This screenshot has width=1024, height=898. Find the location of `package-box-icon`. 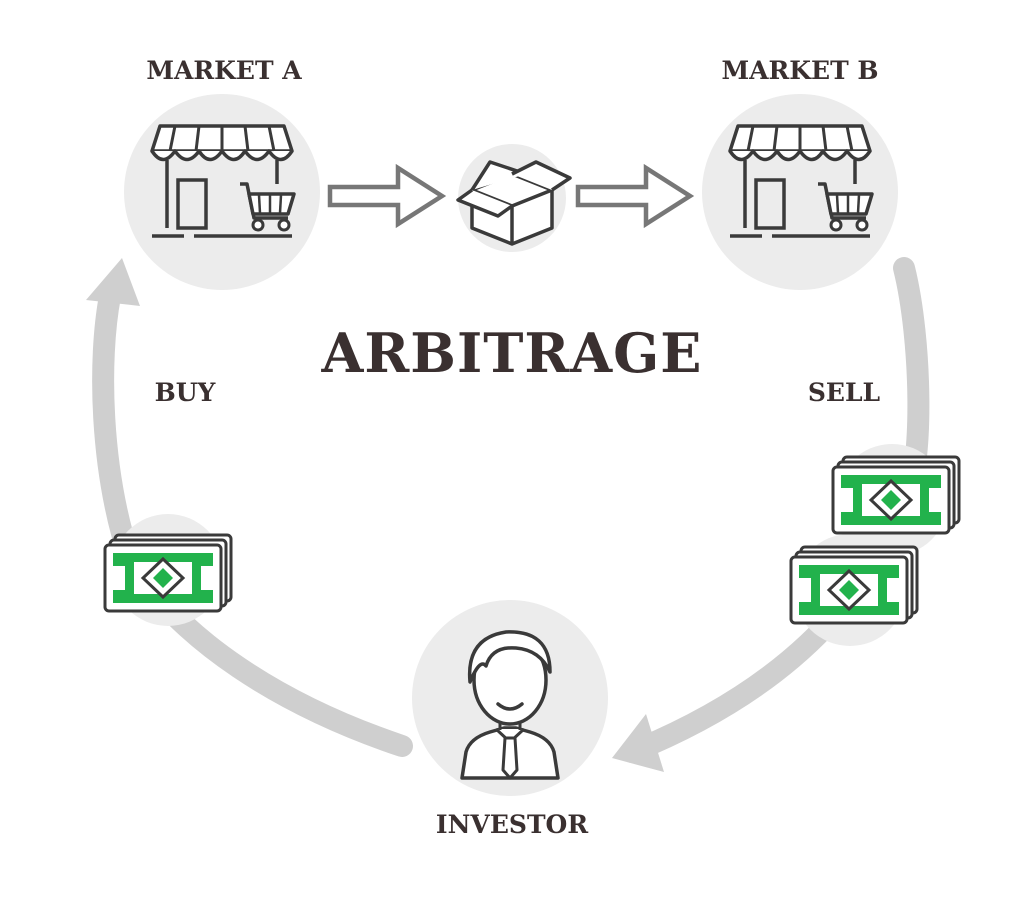

package-box-icon is located at coordinates (514, 203).